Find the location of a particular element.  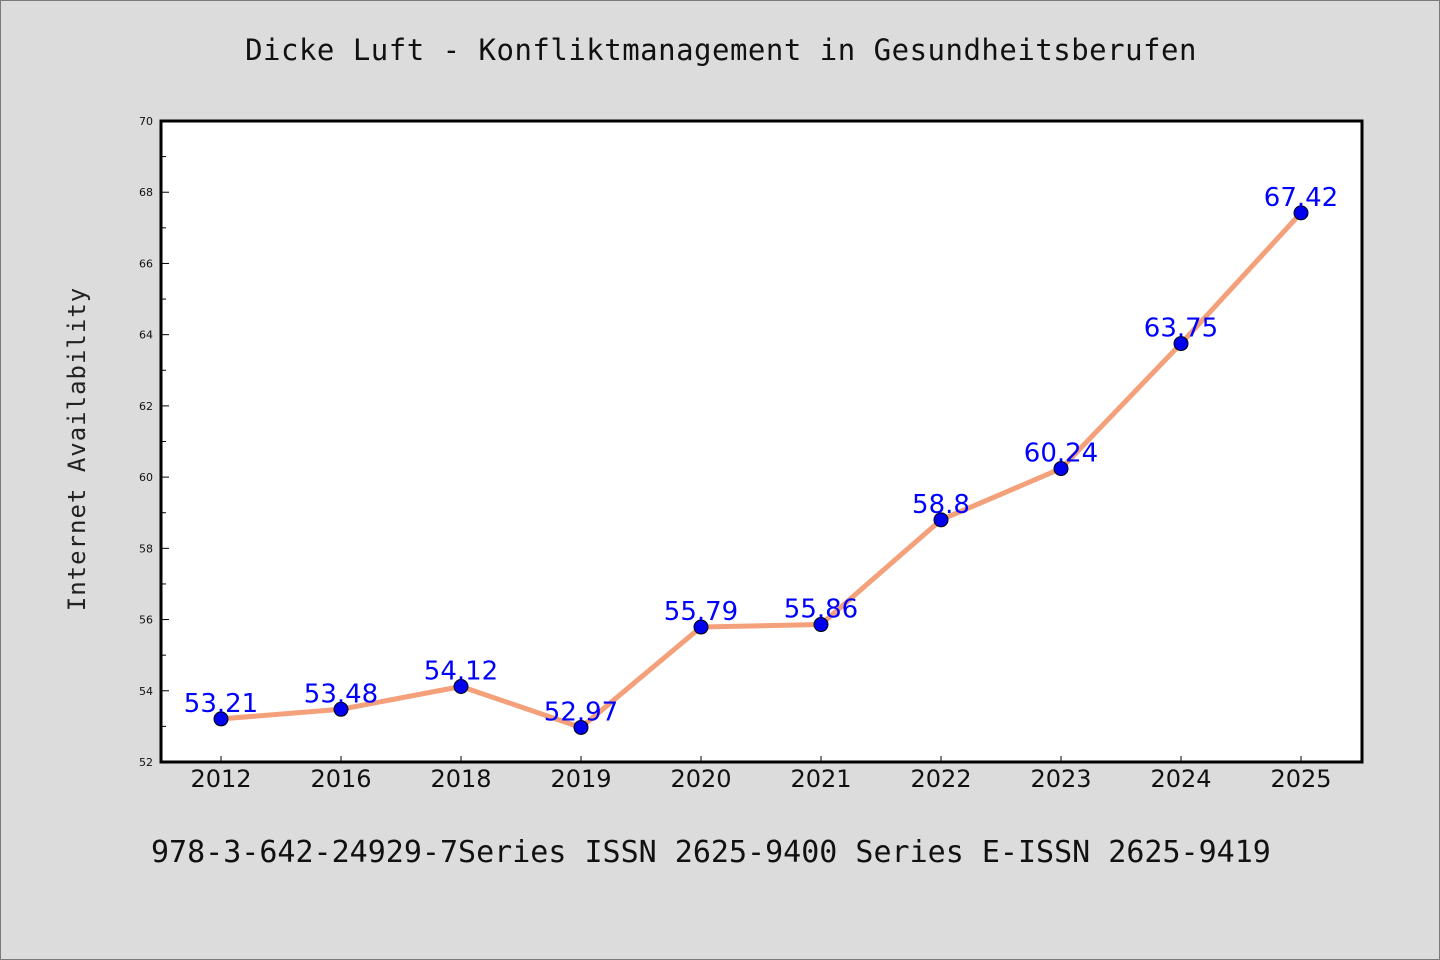

y-tick-label: 58 is located at coordinates (146, 548).